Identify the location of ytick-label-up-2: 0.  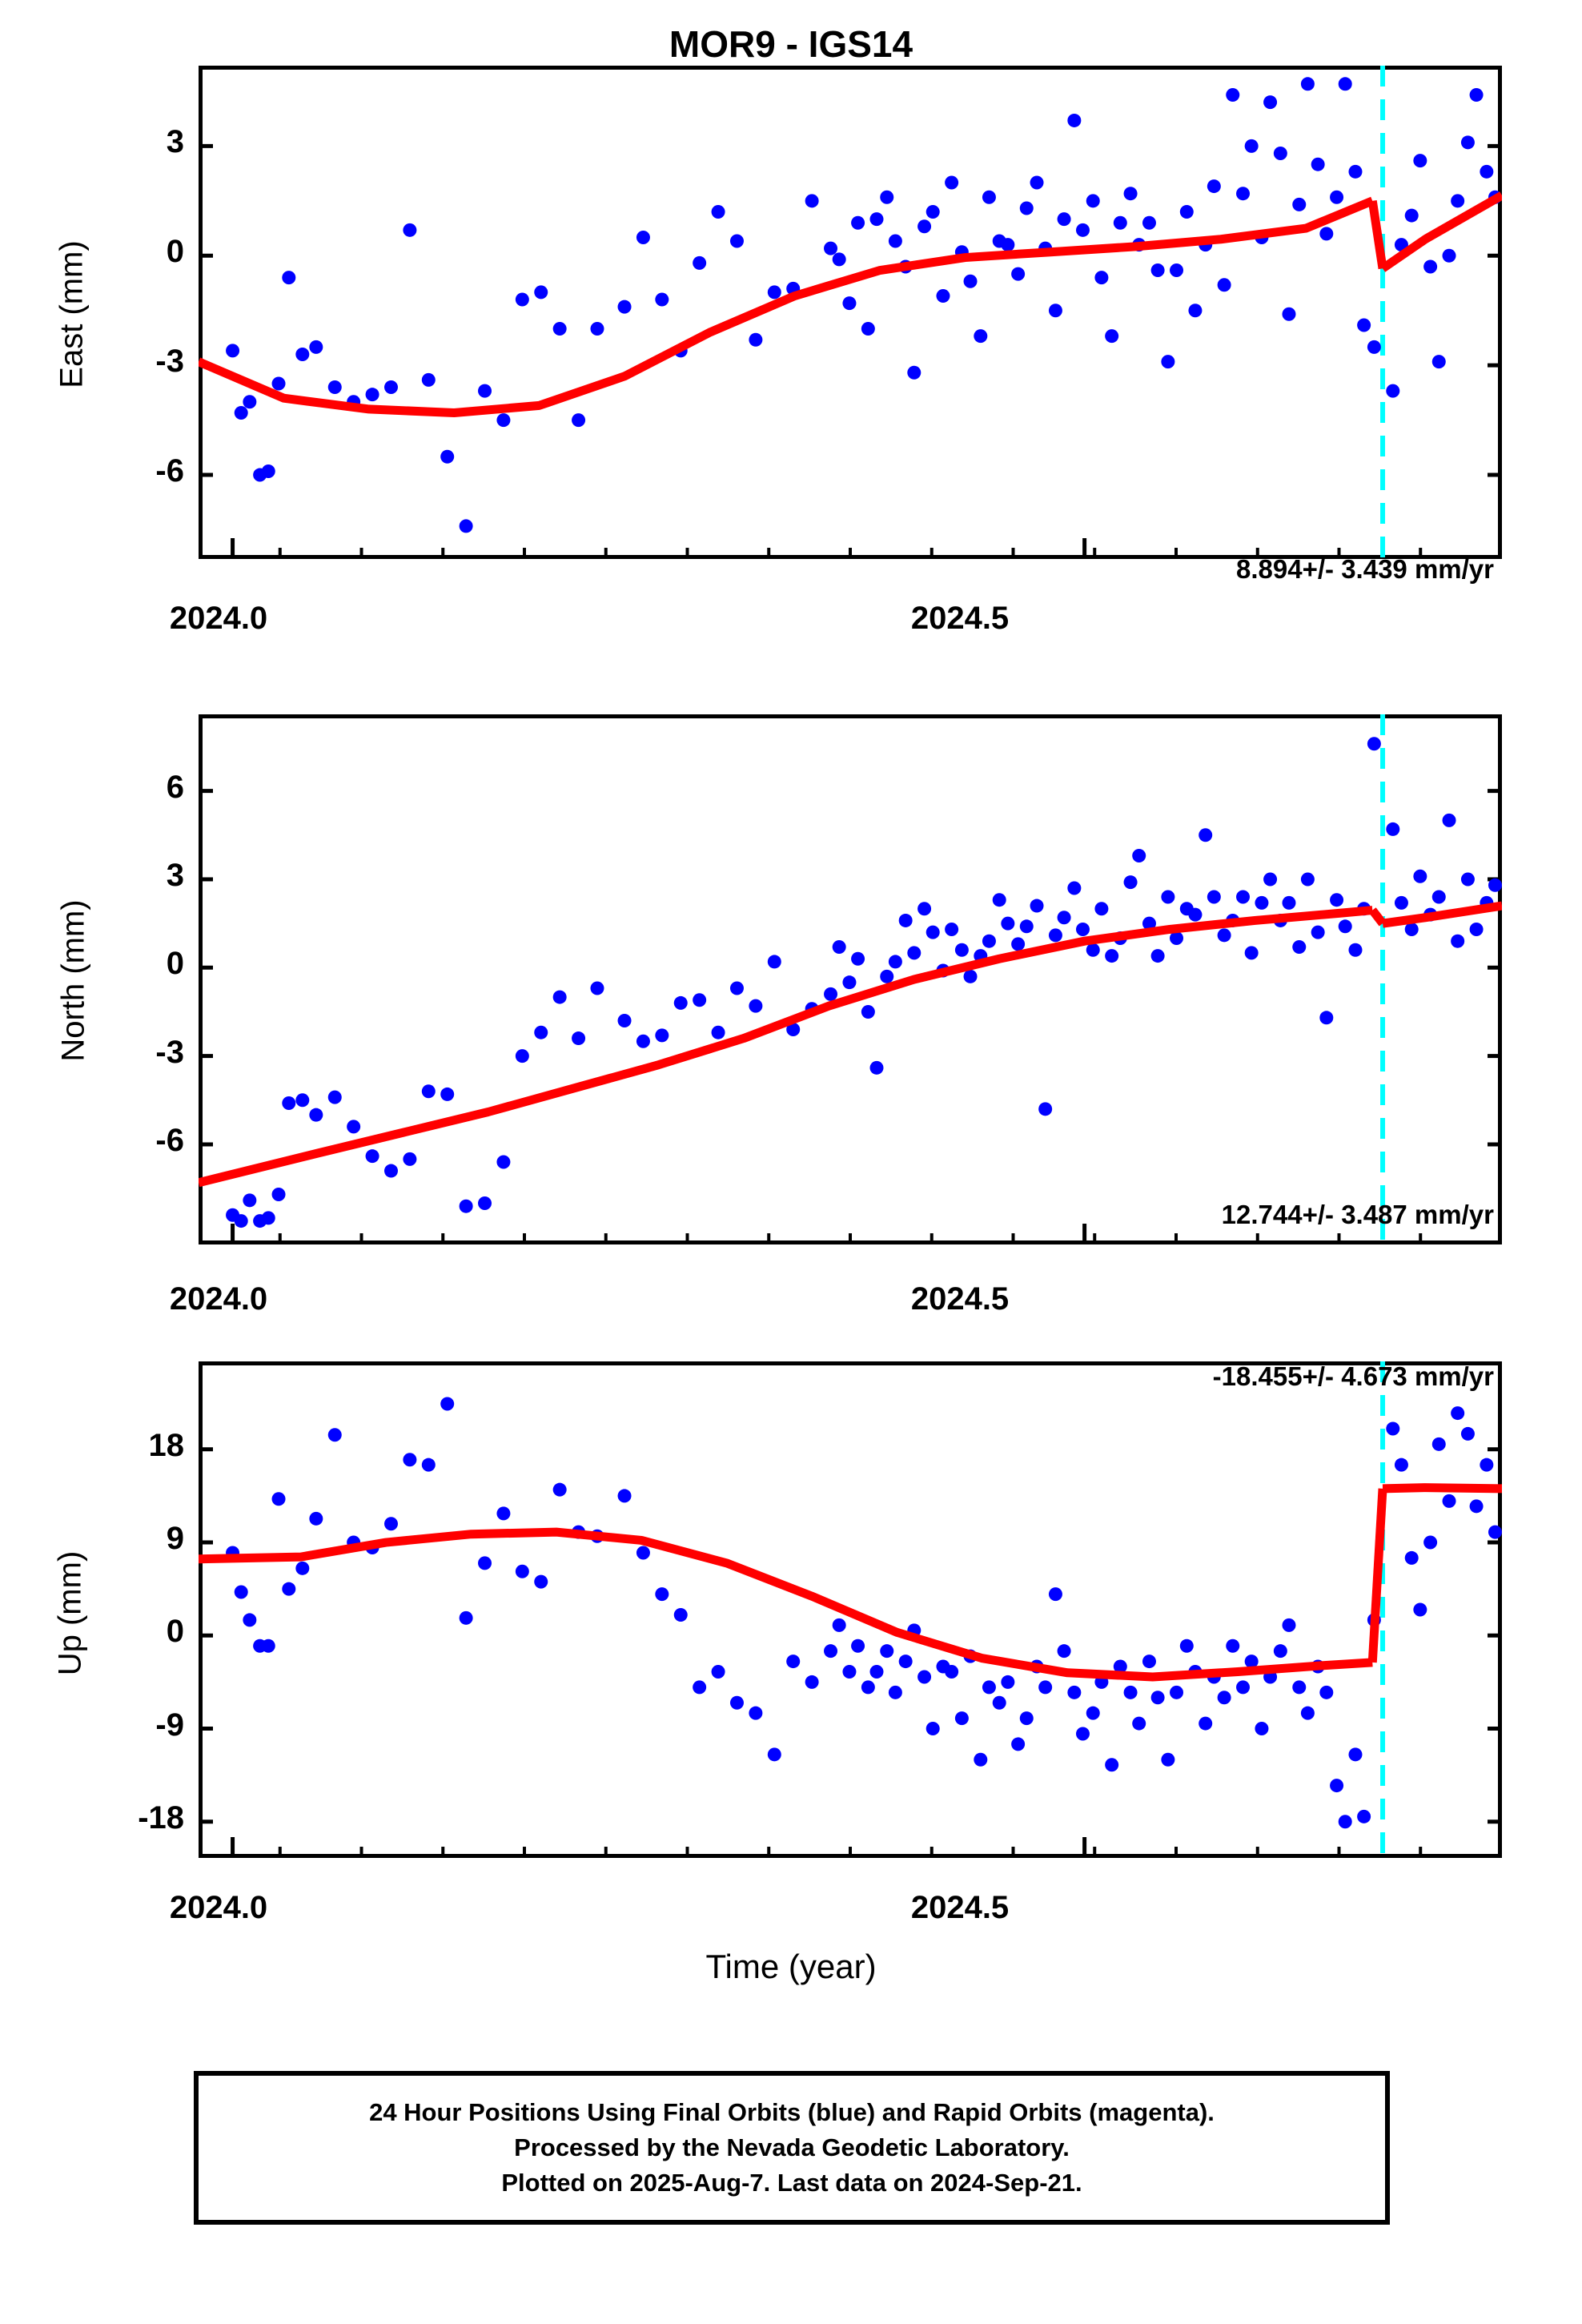
(175, 1632).